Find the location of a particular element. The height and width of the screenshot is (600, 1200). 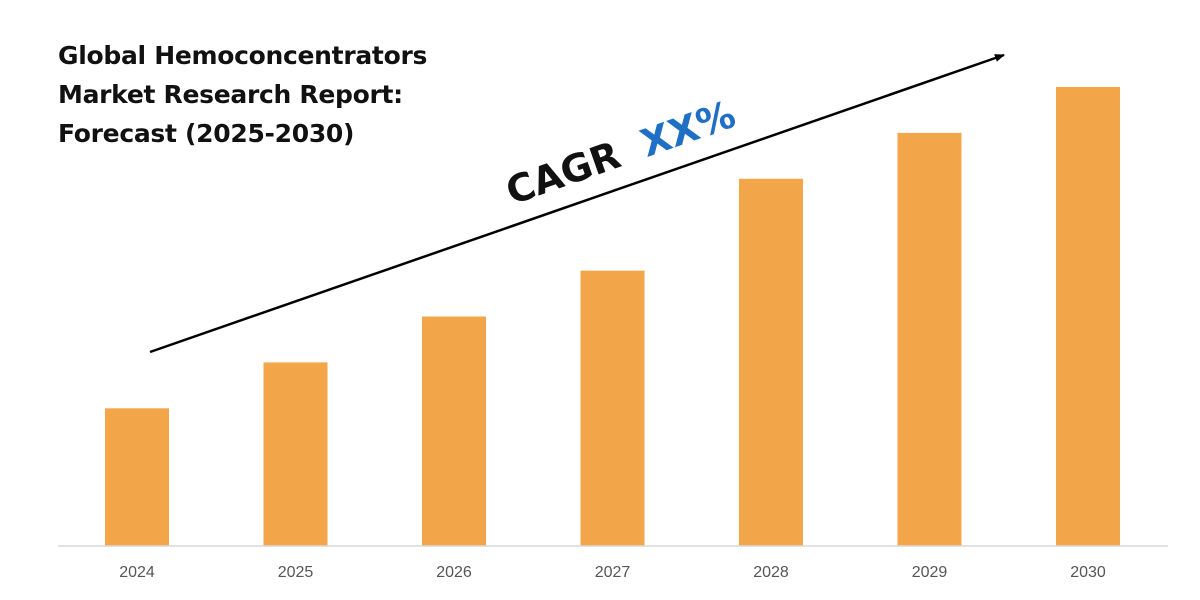

bar-2030 is located at coordinates (1088, 316).